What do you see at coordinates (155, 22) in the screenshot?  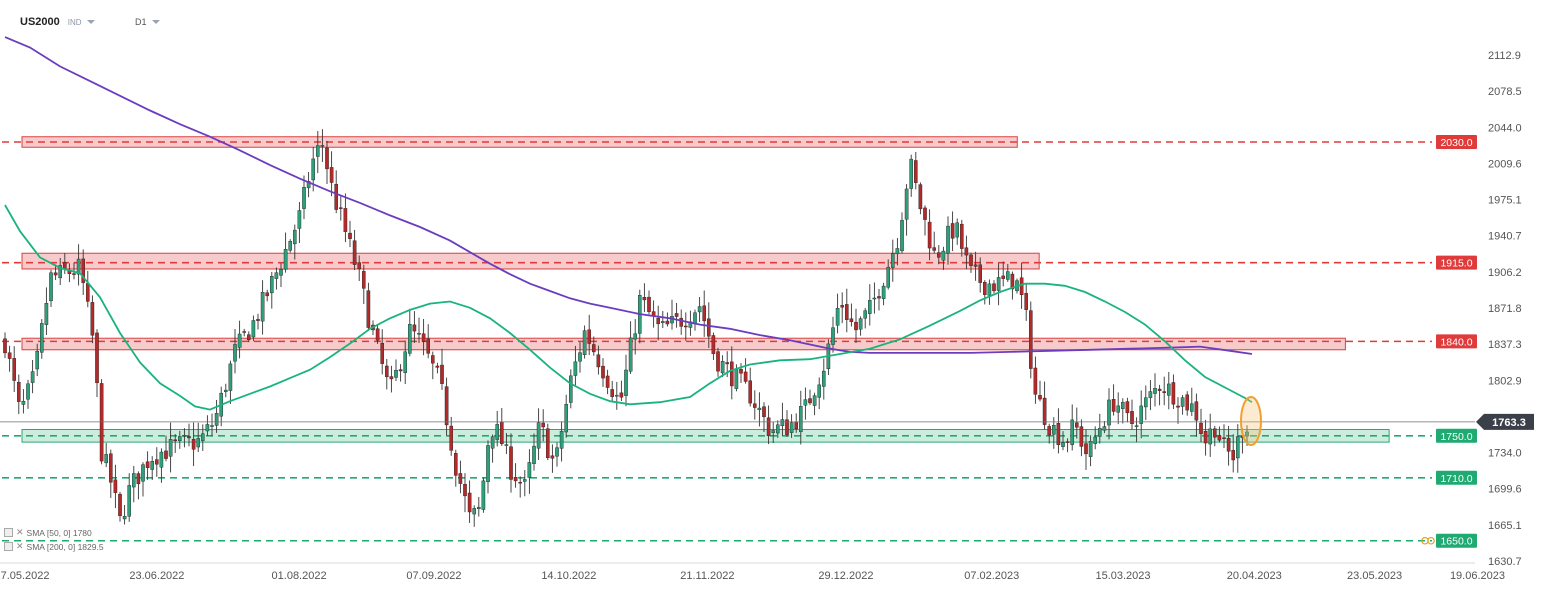 I see `timeframe-dropdown-icon` at bounding box center [155, 22].